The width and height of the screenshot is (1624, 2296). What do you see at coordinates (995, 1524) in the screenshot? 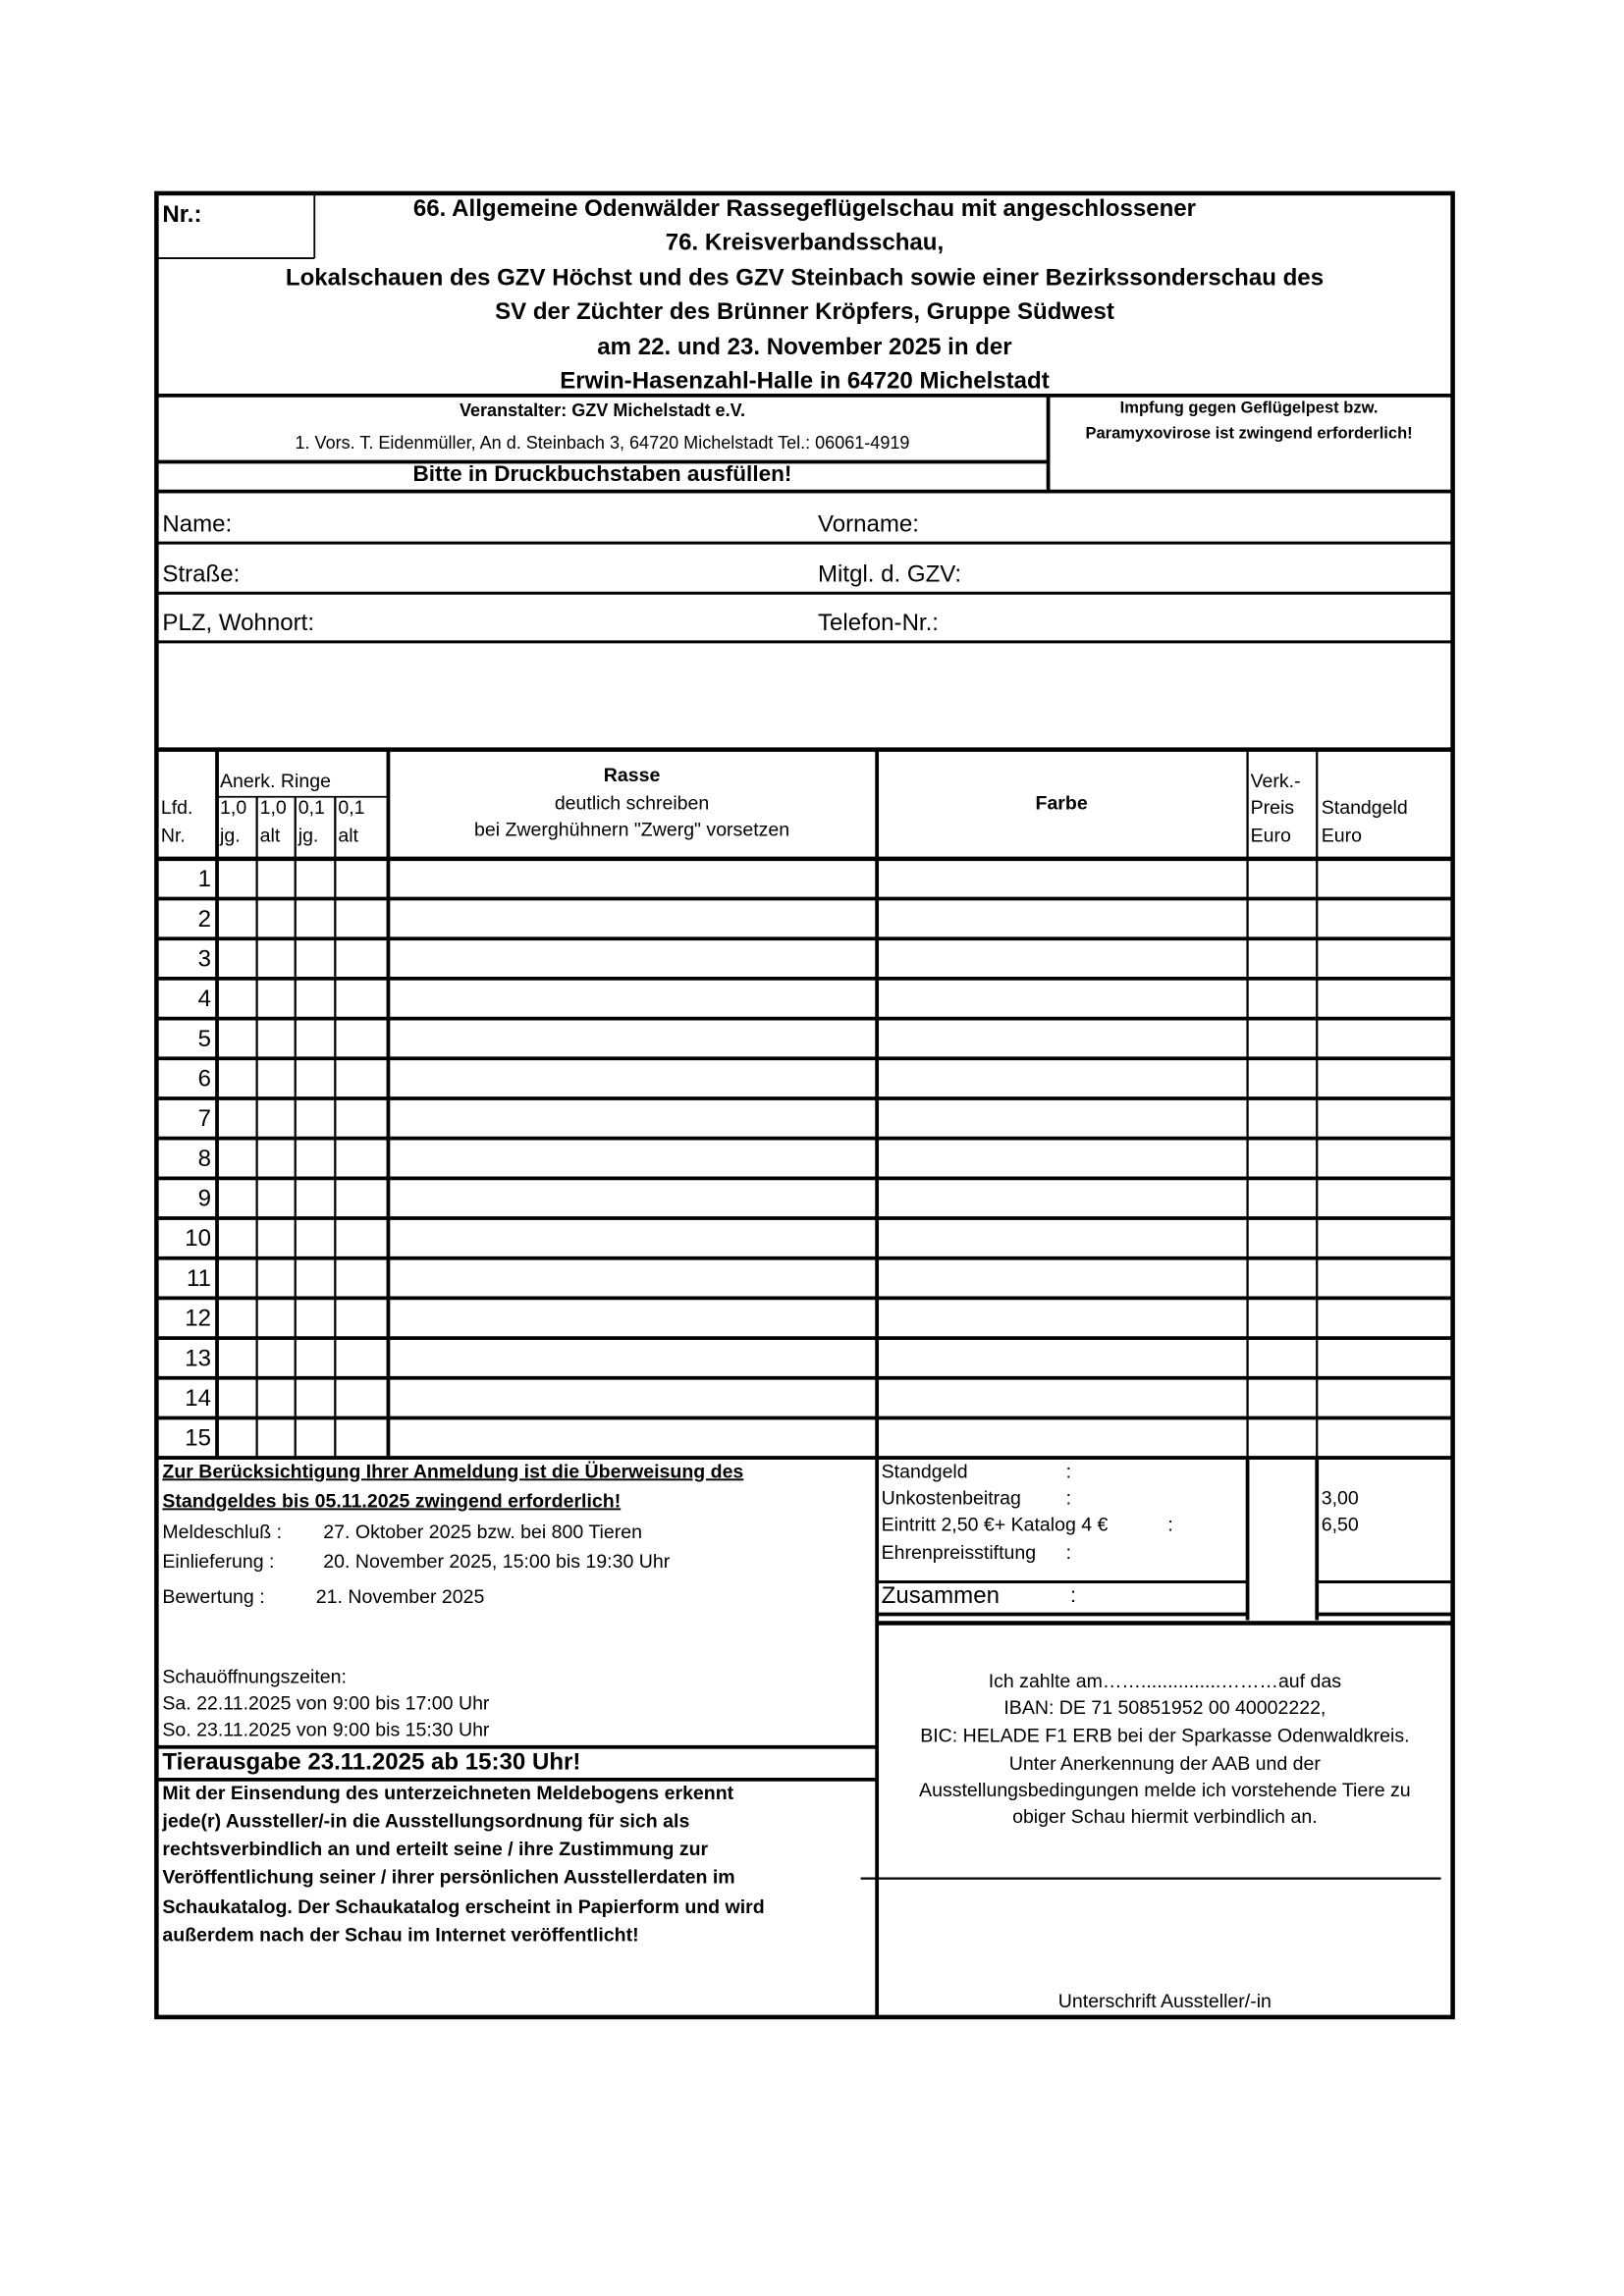
I see `fee-label: Eintritt 2,50 €+ Katalog 4 €` at bounding box center [995, 1524].